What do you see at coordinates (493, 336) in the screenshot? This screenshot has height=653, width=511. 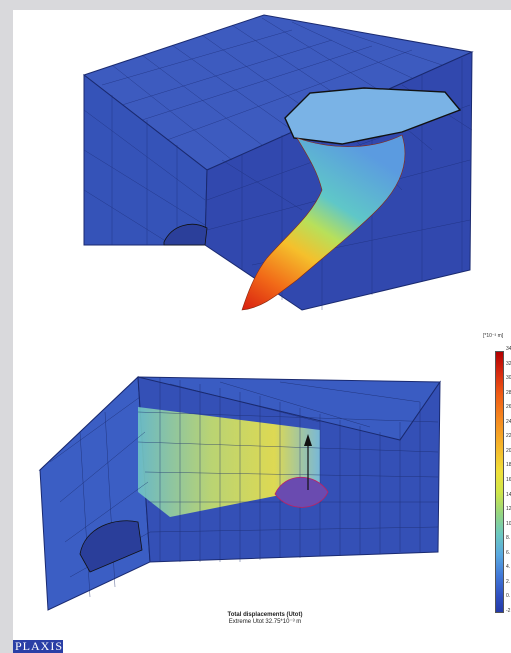 I see `legend-unit: [*10⁻³ m]` at bounding box center [493, 336].